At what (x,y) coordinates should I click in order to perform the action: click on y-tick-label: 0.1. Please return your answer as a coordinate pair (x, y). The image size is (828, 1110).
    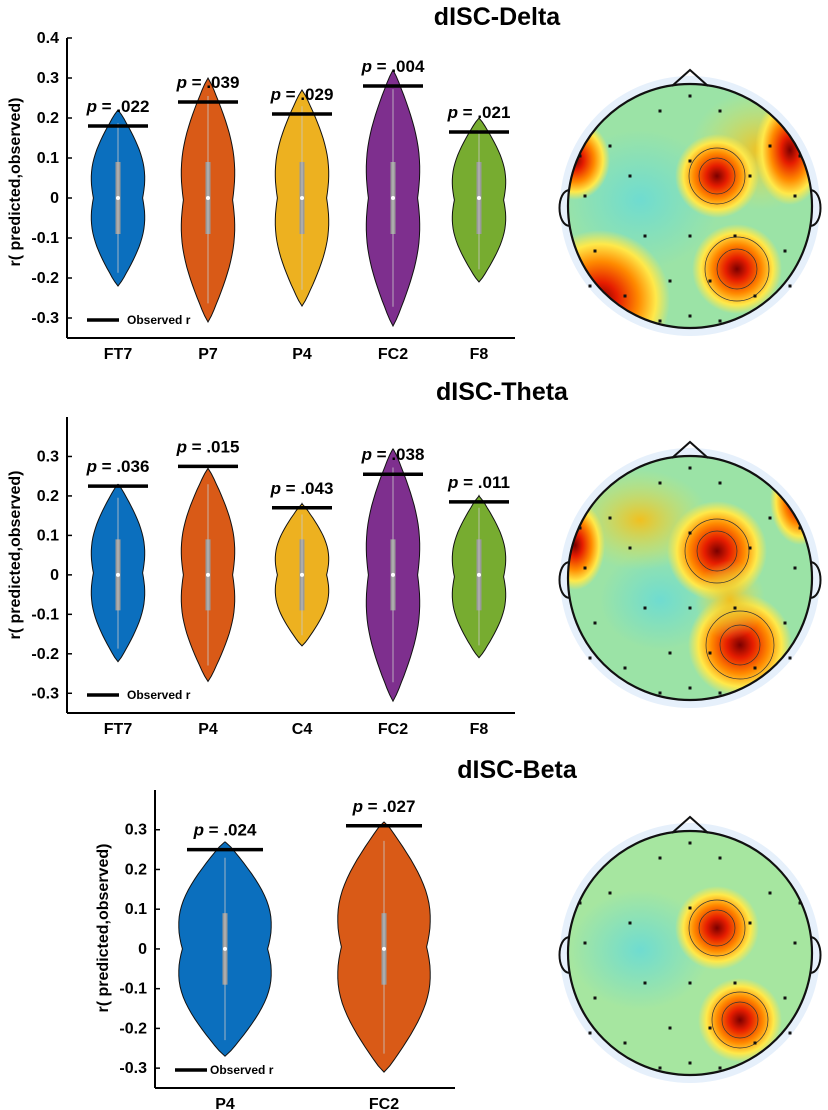
    Looking at the image, I should click on (48, 535).